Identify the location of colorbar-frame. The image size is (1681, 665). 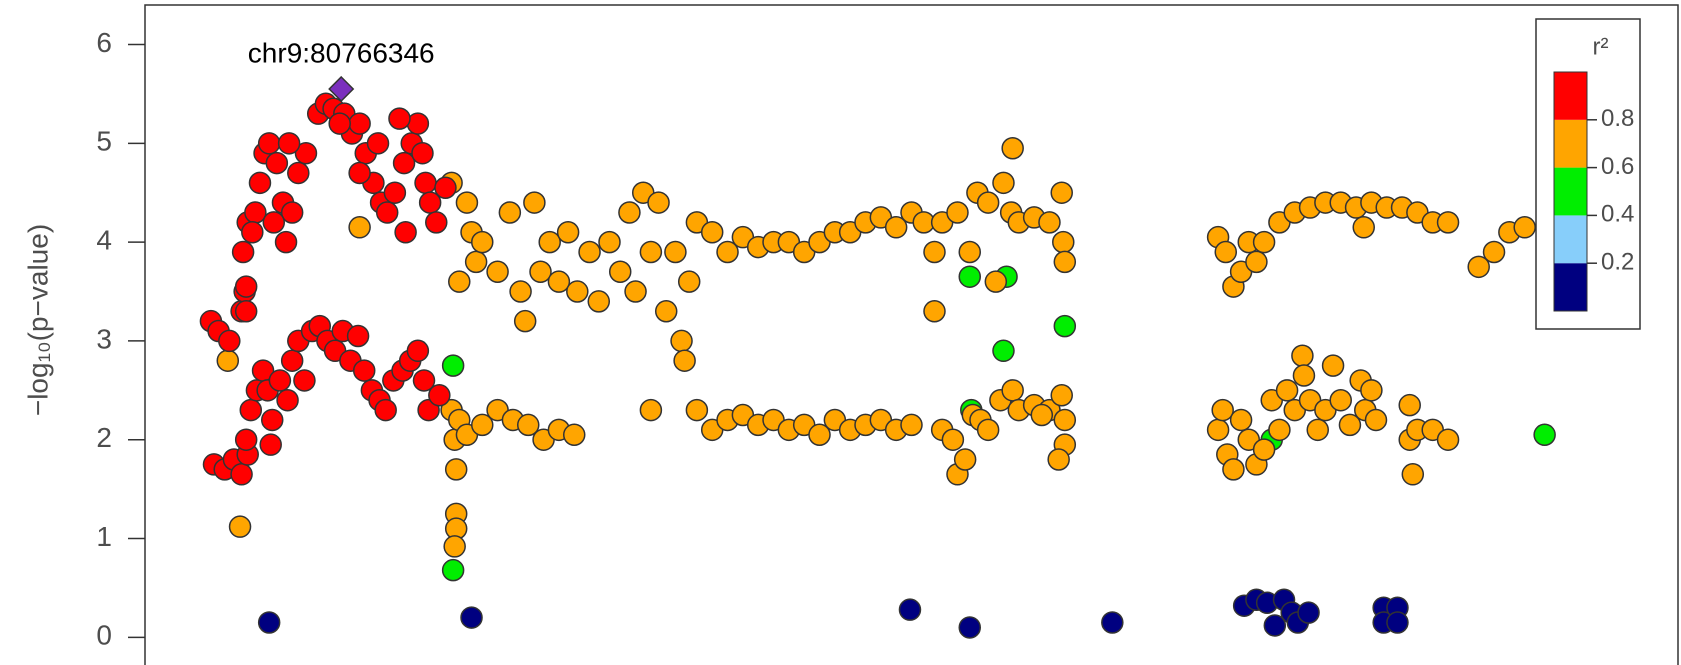
(1570, 191).